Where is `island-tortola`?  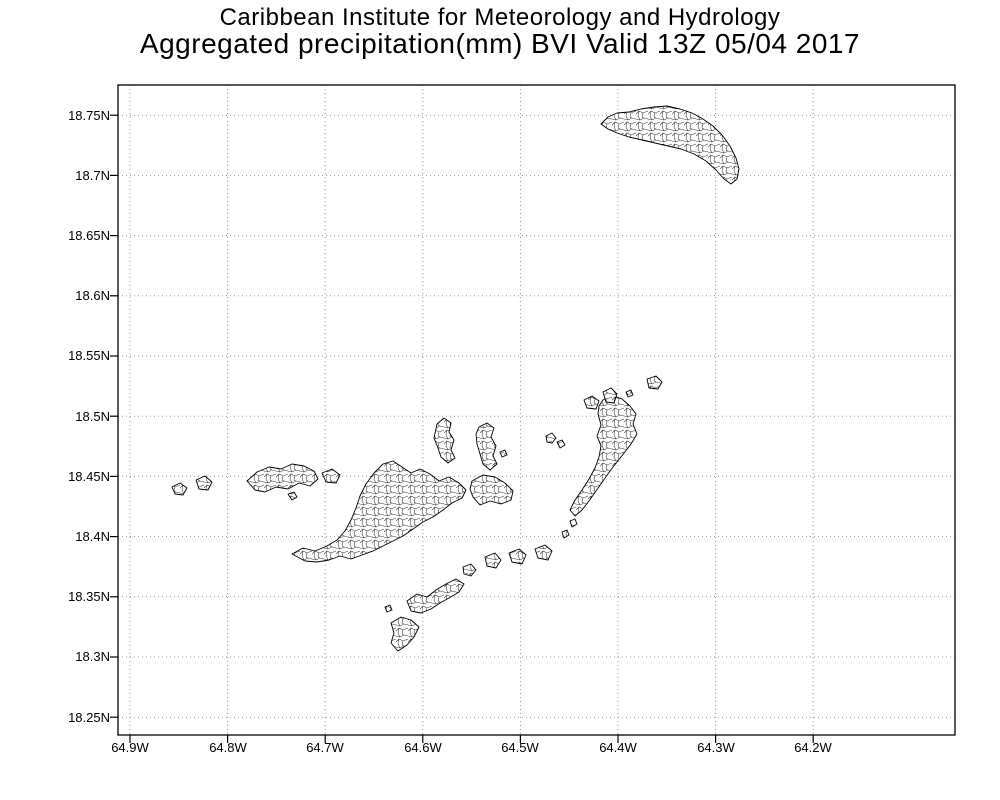 island-tortola is located at coordinates (379, 511).